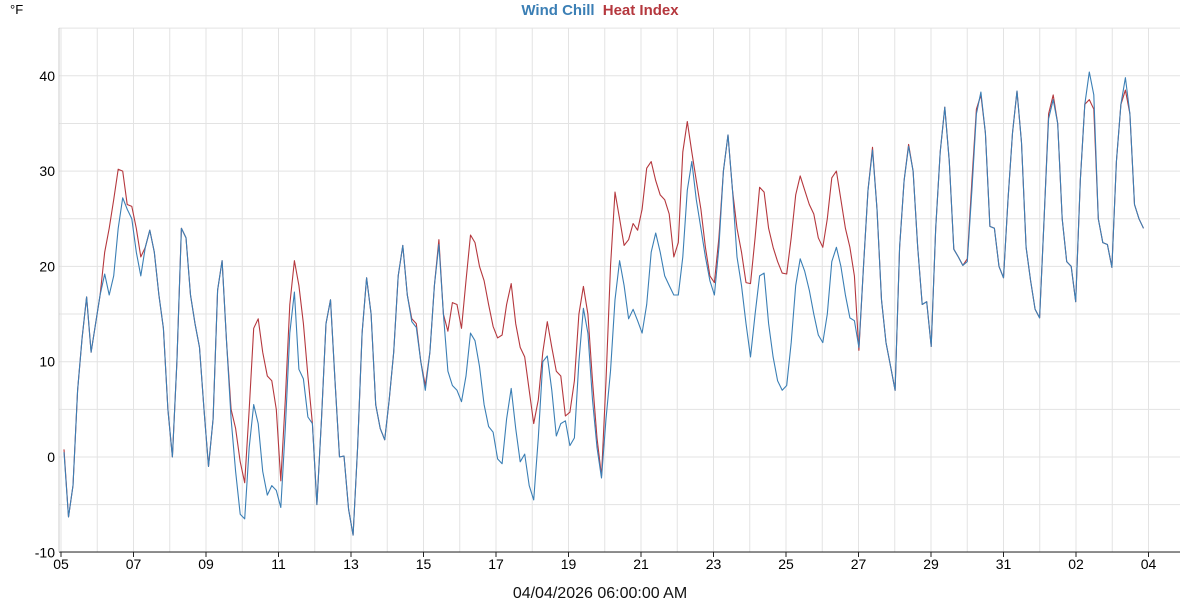 The width and height of the screenshot is (1200, 600). What do you see at coordinates (859, 564) in the screenshot?
I see `x-tick-label: 27` at bounding box center [859, 564].